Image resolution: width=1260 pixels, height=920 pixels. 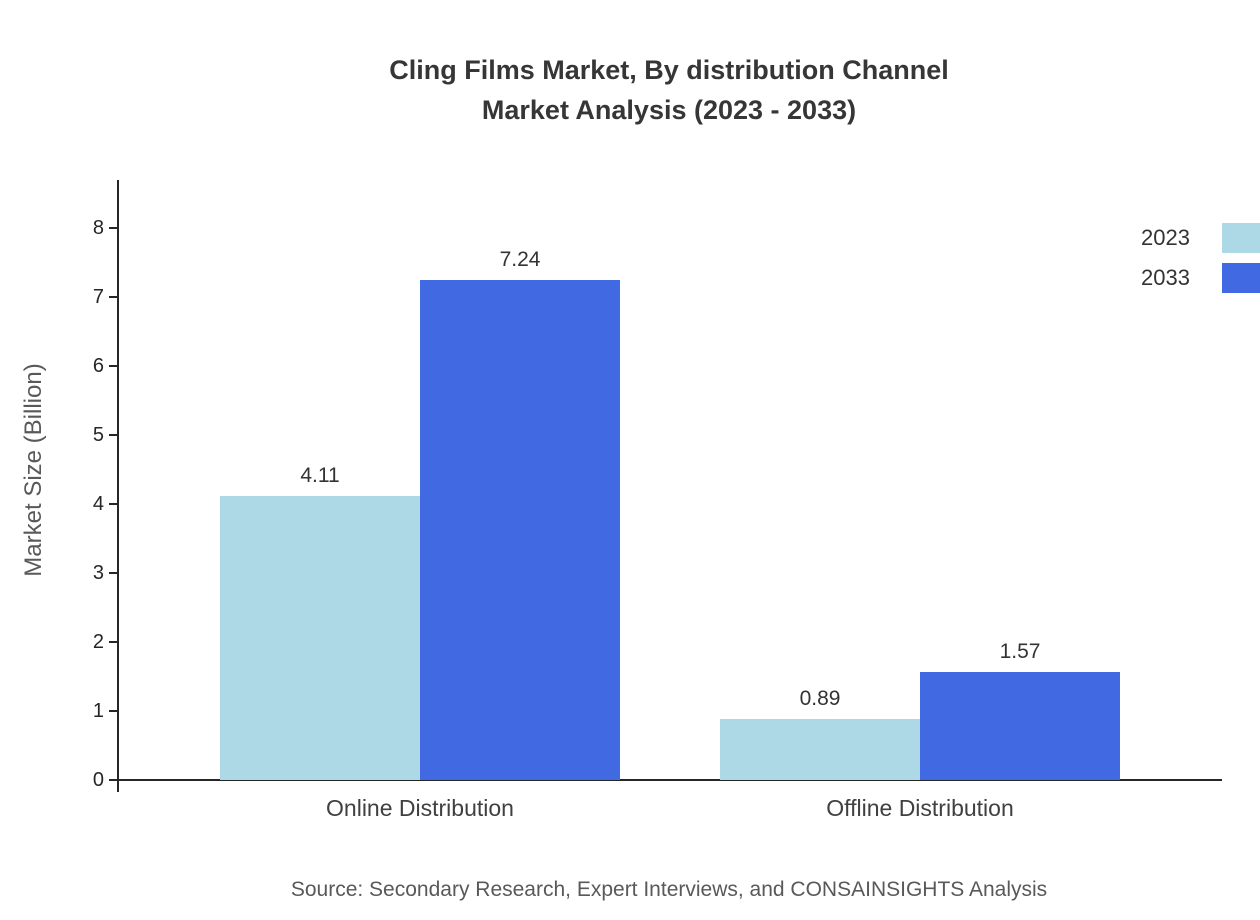 I want to click on legend-label-2033: 2033, so click(x=1165, y=277).